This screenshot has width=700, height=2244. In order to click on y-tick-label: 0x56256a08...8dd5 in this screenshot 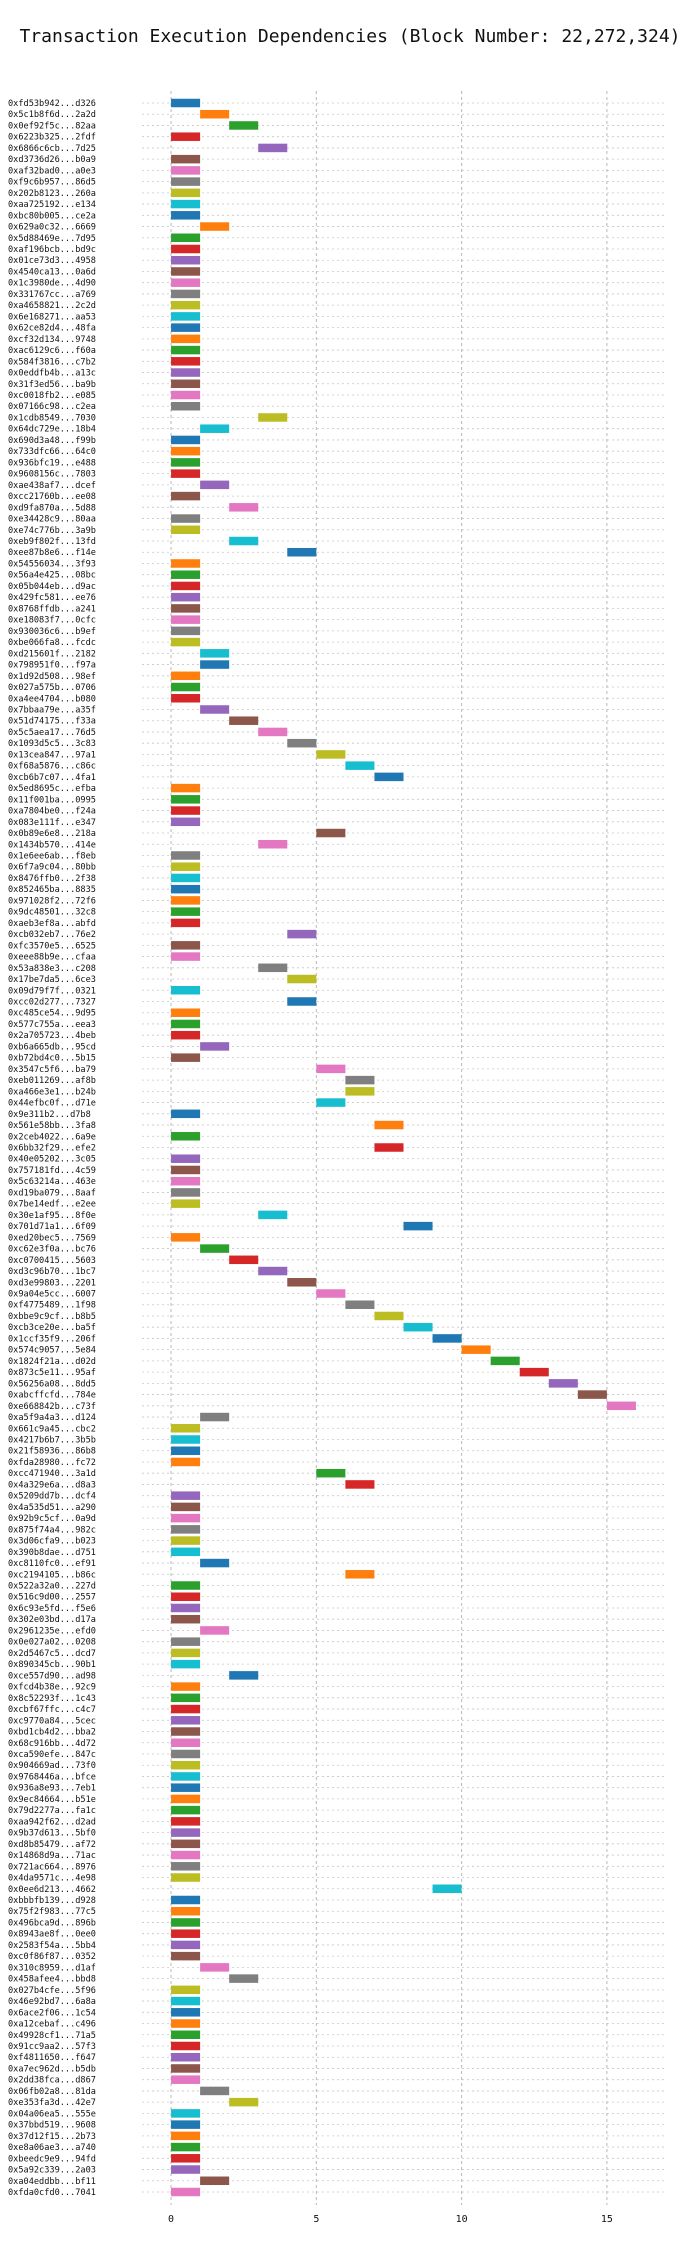, I will do `click(52, 1384)`.